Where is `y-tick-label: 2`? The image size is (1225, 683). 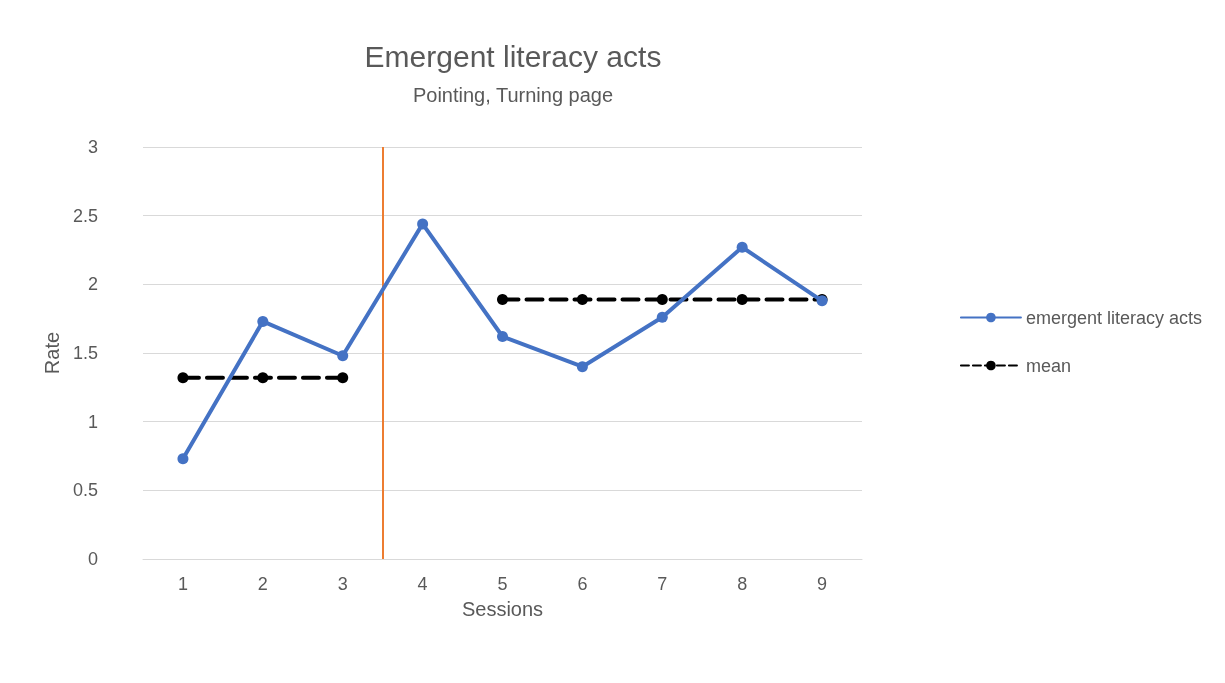
y-tick-label: 2 is located at coordinates (92, 284).